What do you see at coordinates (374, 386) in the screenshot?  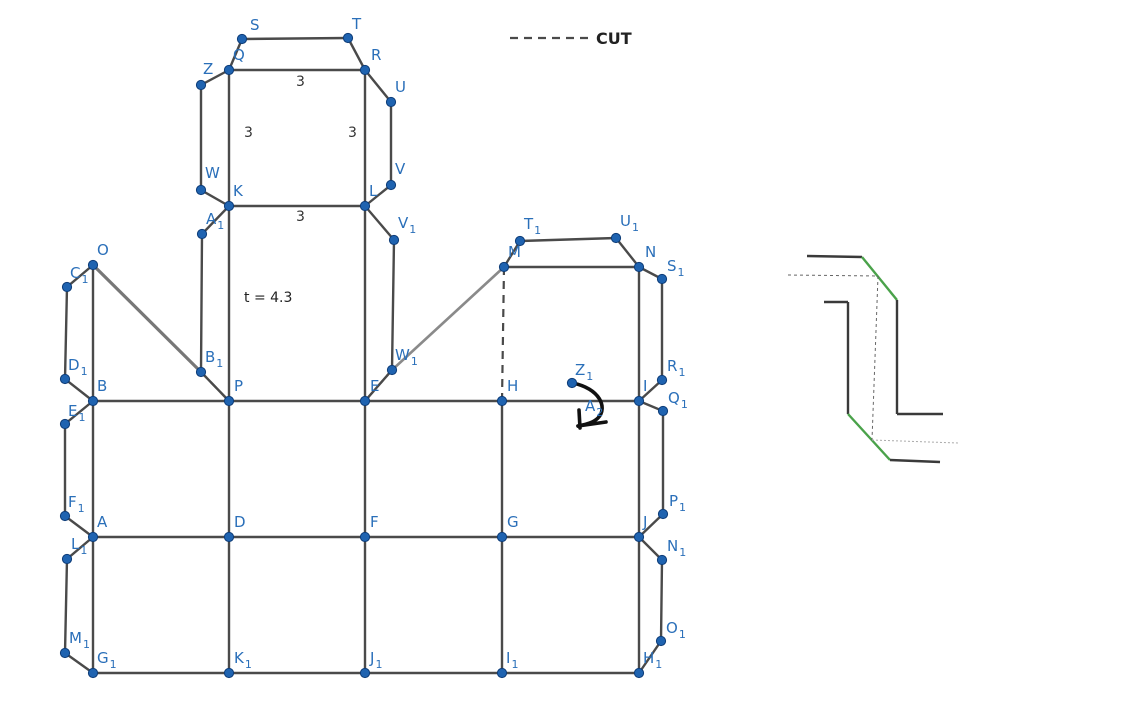 I see `point-label-E: E` at bounding box center [374, 386].